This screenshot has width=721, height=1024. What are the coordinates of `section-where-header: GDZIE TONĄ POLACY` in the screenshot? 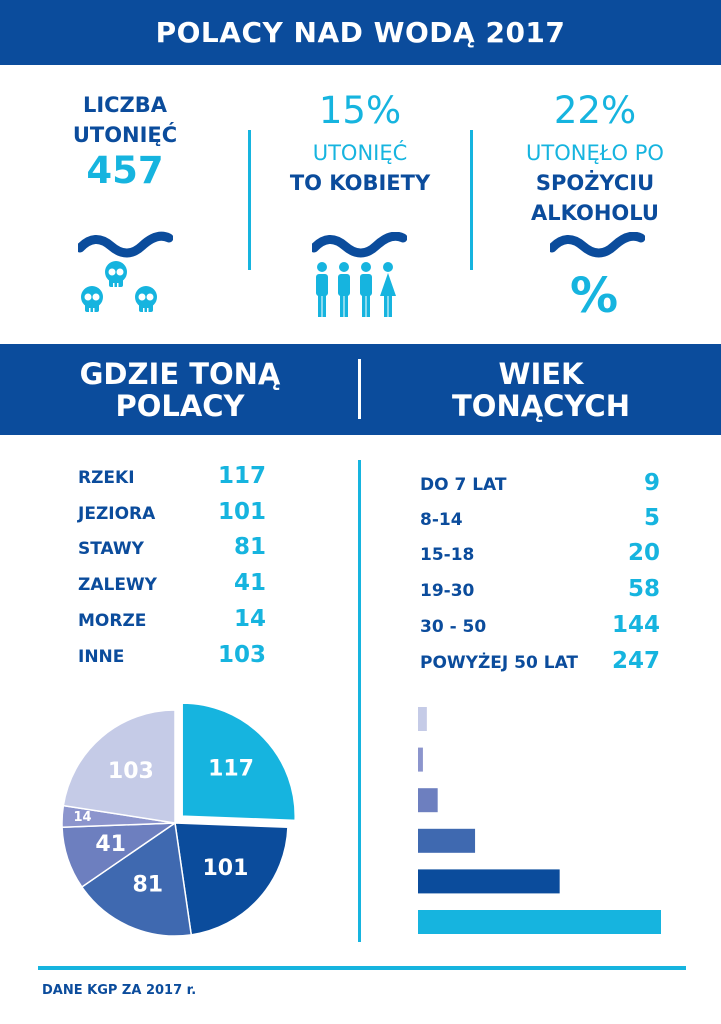 It's located at (180, 390).